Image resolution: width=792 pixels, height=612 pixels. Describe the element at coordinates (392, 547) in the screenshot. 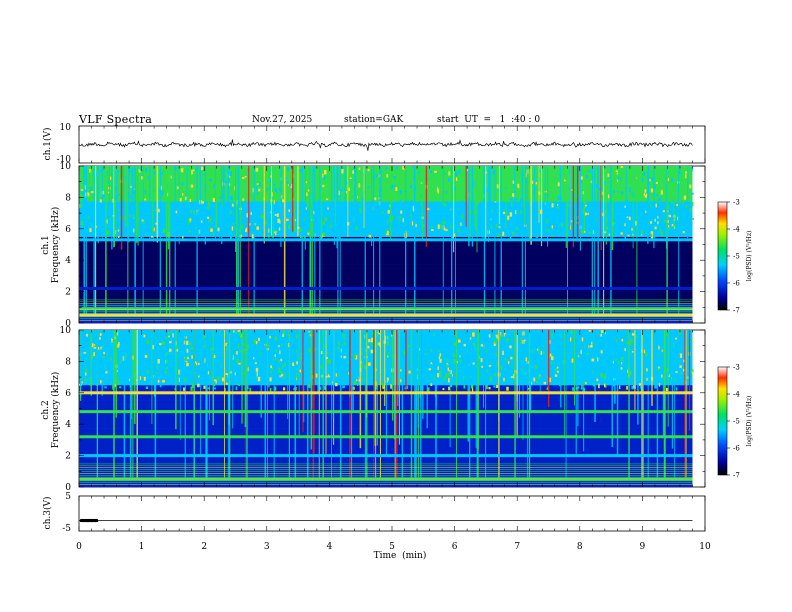

I see `time-tick-label: 5` at that location.